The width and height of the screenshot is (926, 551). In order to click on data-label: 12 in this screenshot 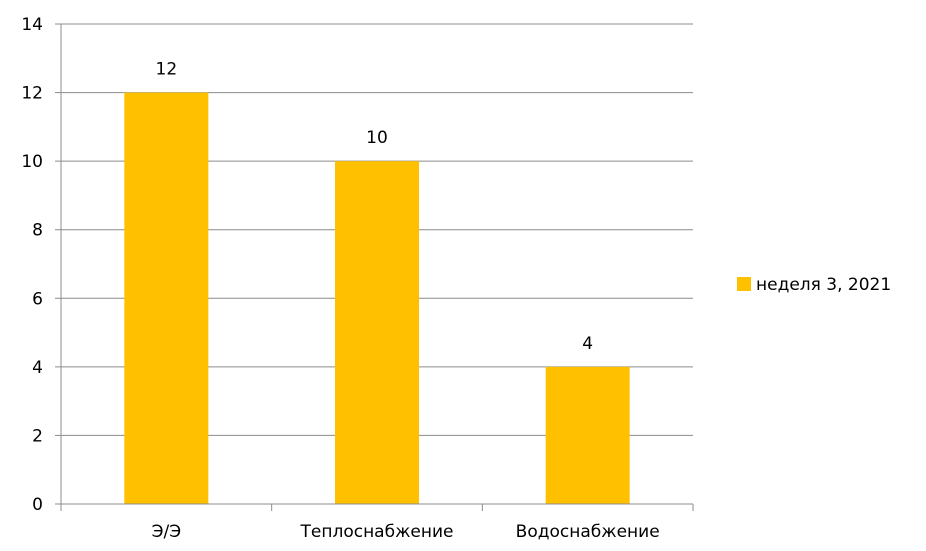, I will do `click(167, 70)`.